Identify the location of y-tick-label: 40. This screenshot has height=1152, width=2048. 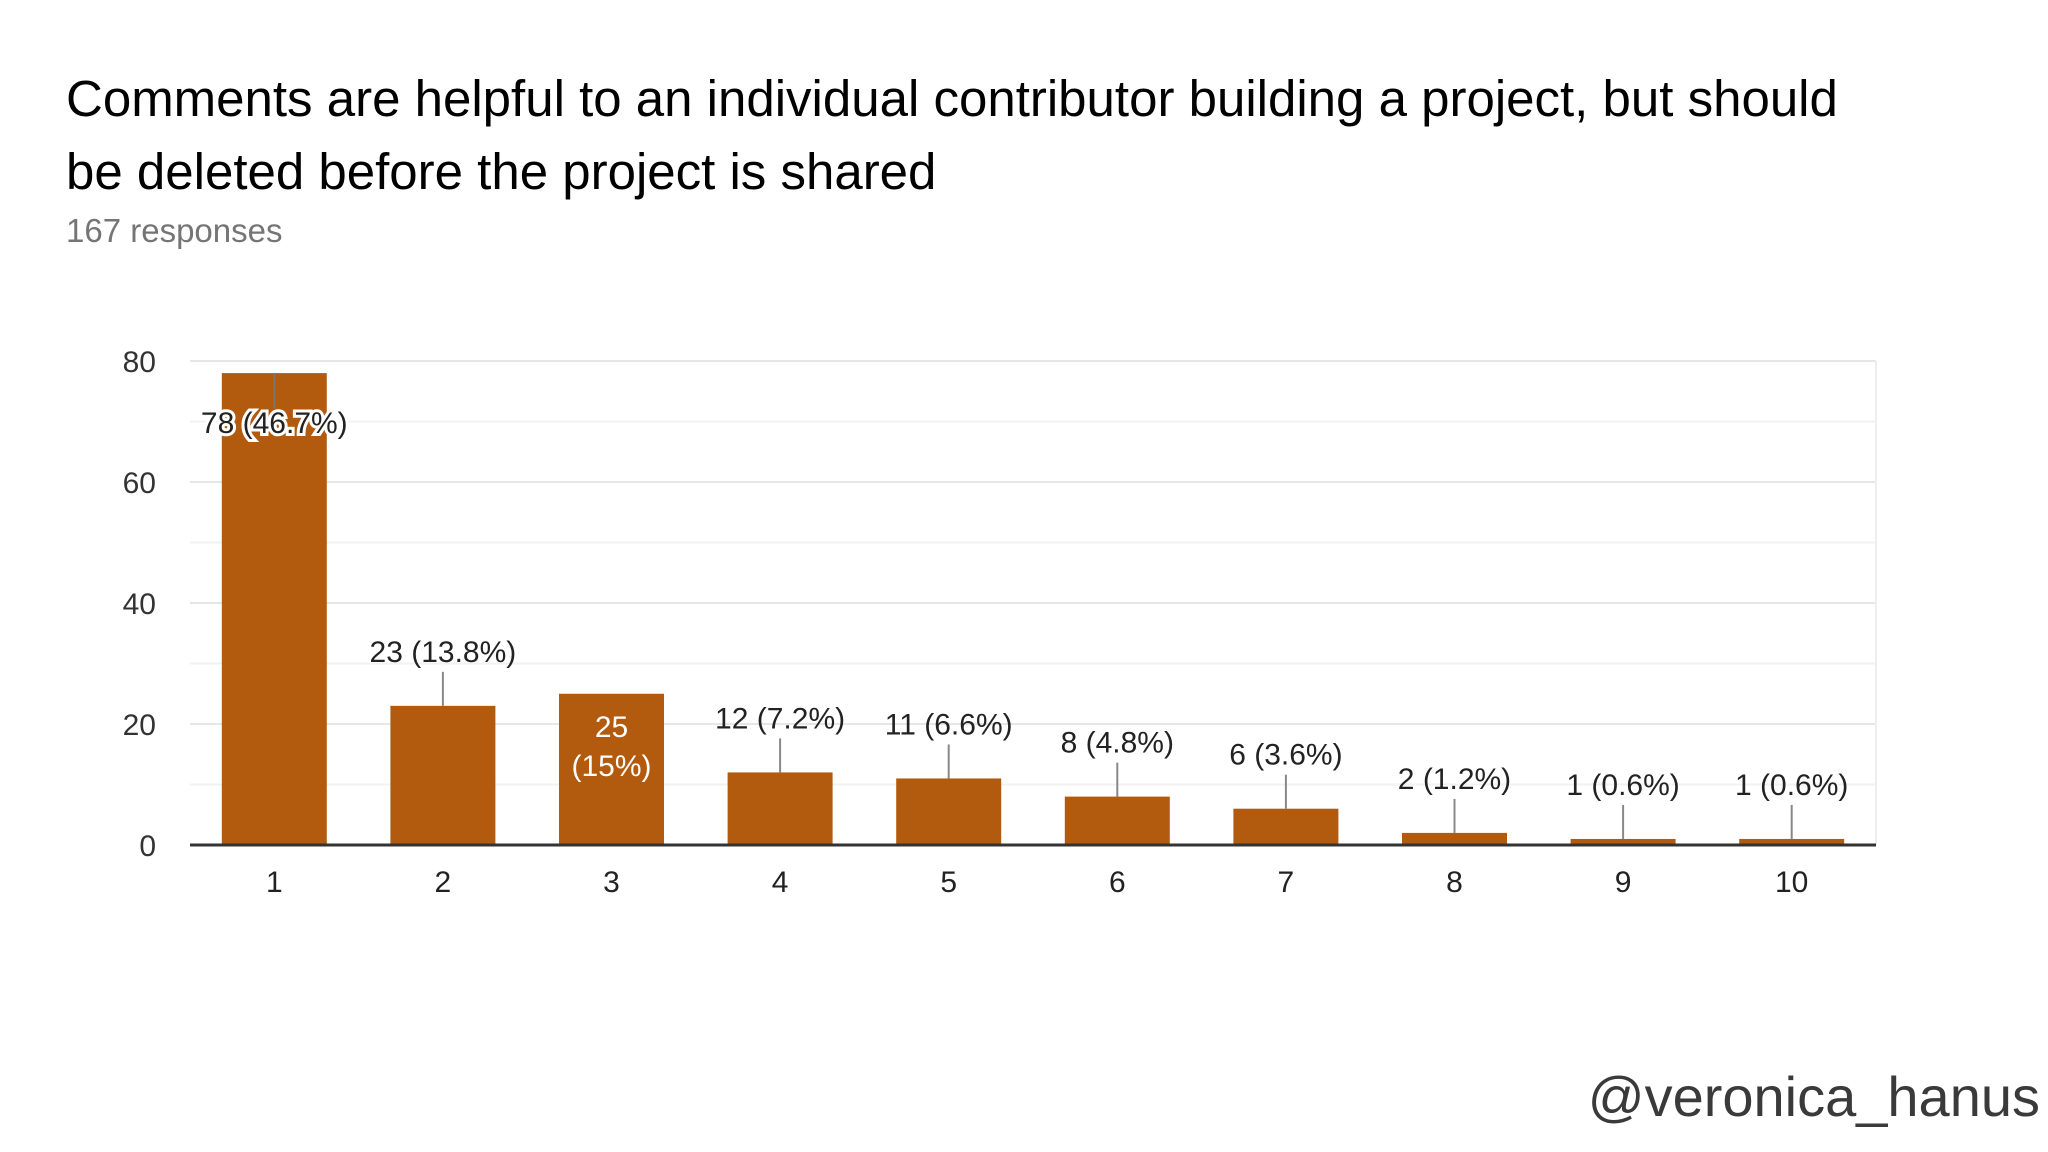
(139, 604).